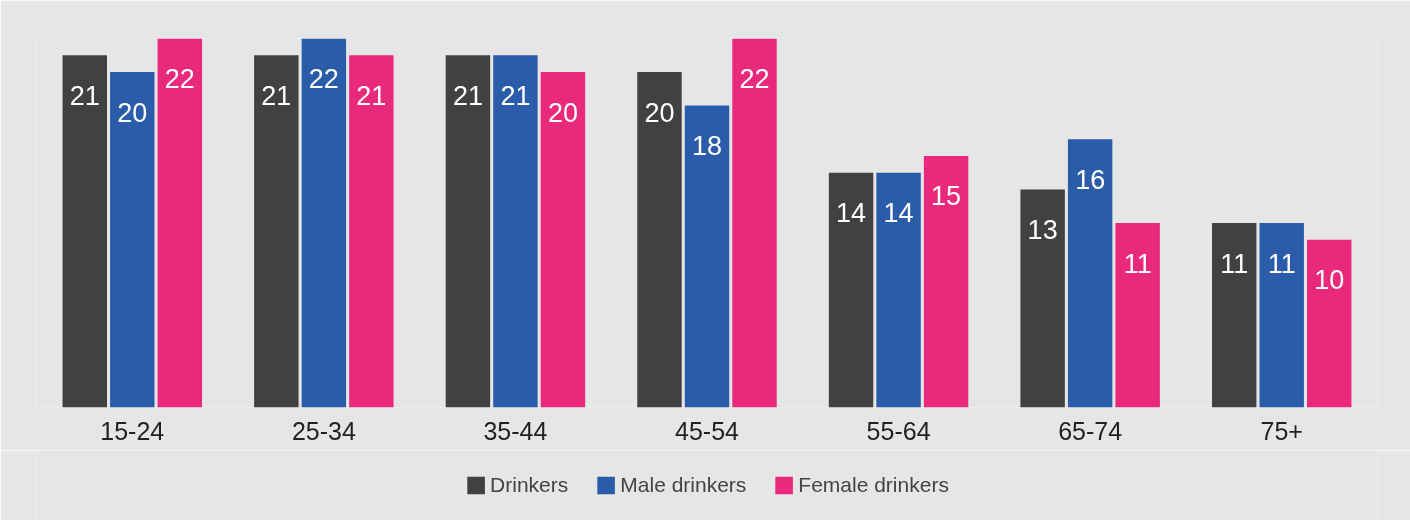 This screenshot has height=520, width=1410. I want to click on data-label: 13, so click(1042, 229).